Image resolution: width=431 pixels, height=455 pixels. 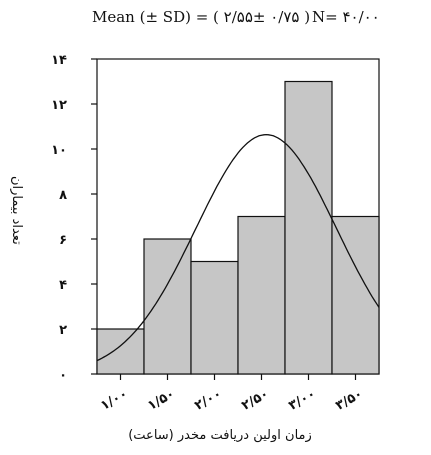 I want to click on x-tick-label: ۳/۰۰, so click(x=302, y=399).